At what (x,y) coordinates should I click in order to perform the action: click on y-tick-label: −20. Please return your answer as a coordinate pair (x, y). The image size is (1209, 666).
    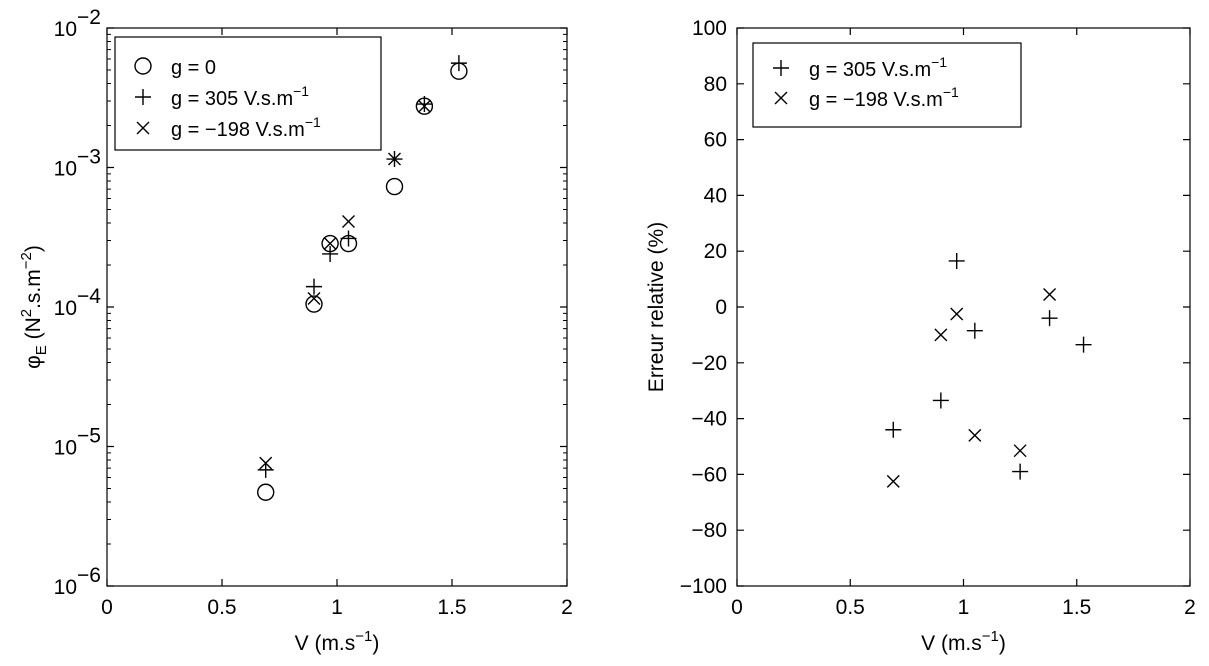
    Looking at the image, I should click on (709, 363).